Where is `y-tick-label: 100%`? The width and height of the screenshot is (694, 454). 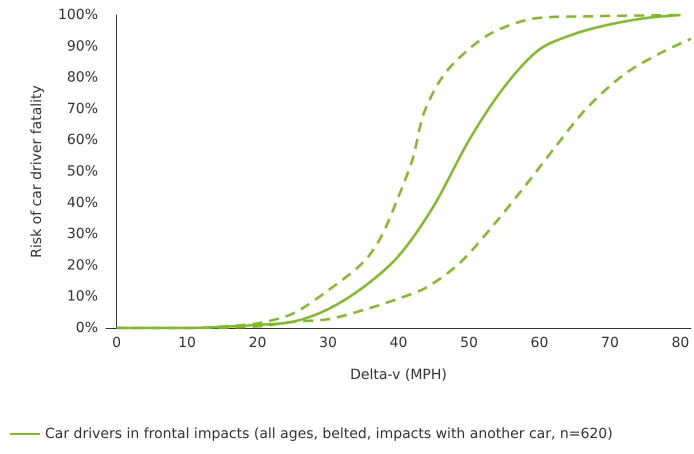
y-tick-label: 100% is located at coordinates (78, 15).